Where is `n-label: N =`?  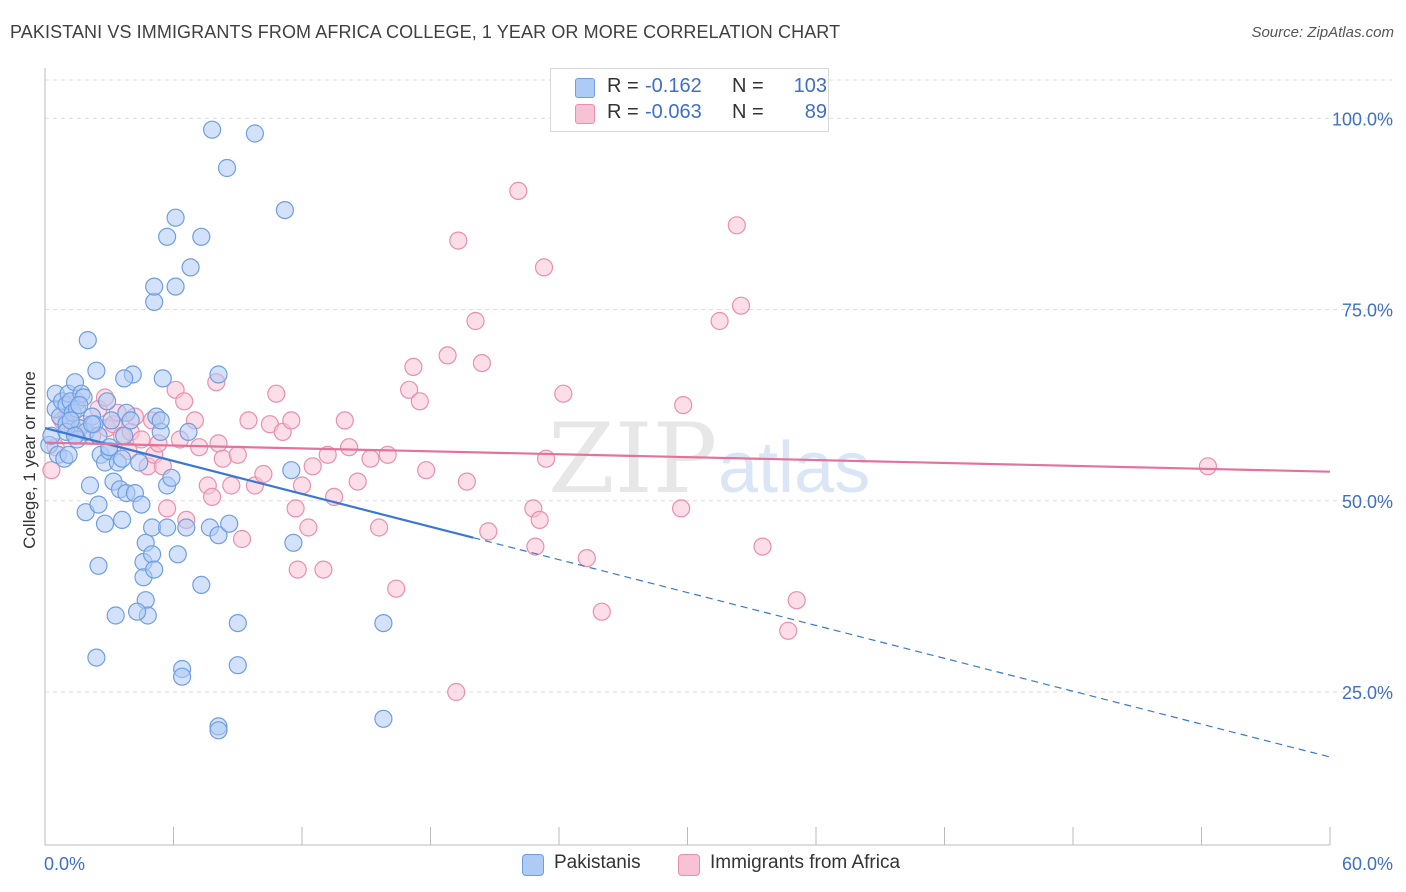
n-label: N = is located at coordinates (748, 112).